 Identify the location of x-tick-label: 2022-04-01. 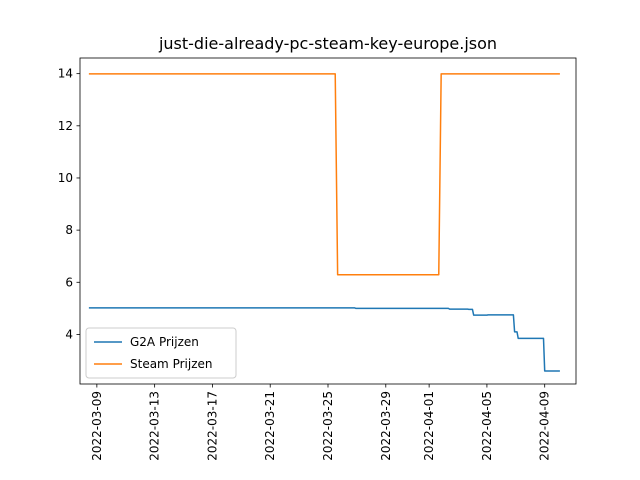
(429, 426).